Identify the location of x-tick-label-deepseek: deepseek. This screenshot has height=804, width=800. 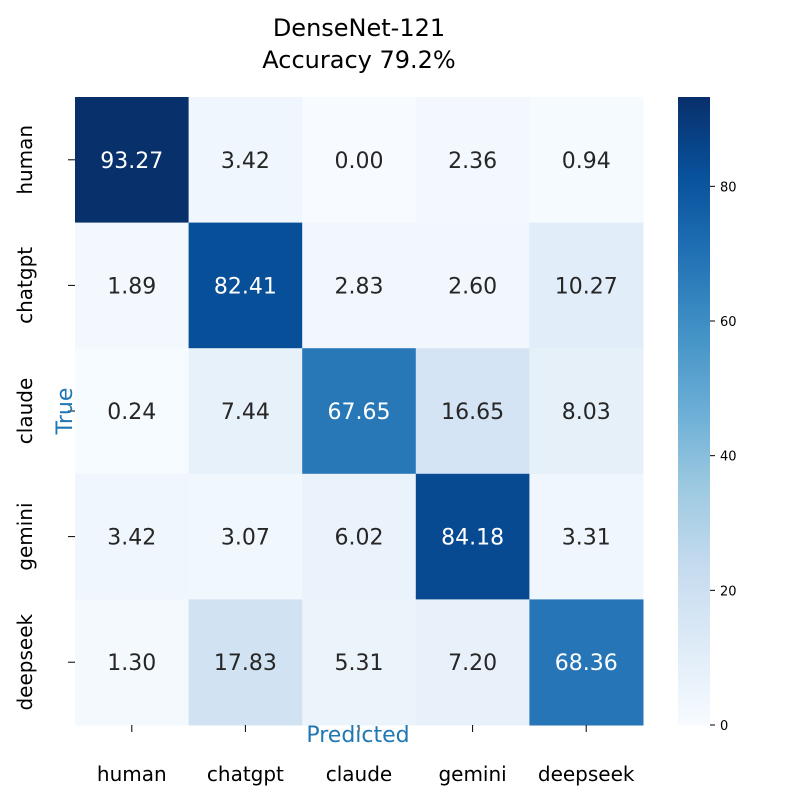
(586, 774).